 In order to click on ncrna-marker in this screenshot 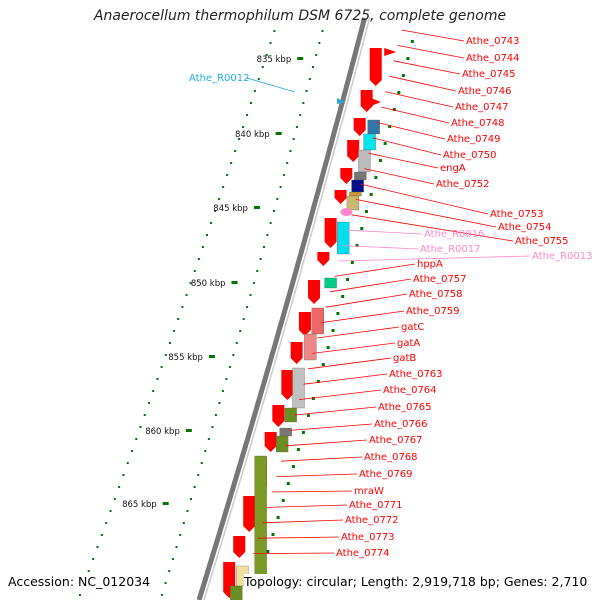, I will do `click(340, 101)`.